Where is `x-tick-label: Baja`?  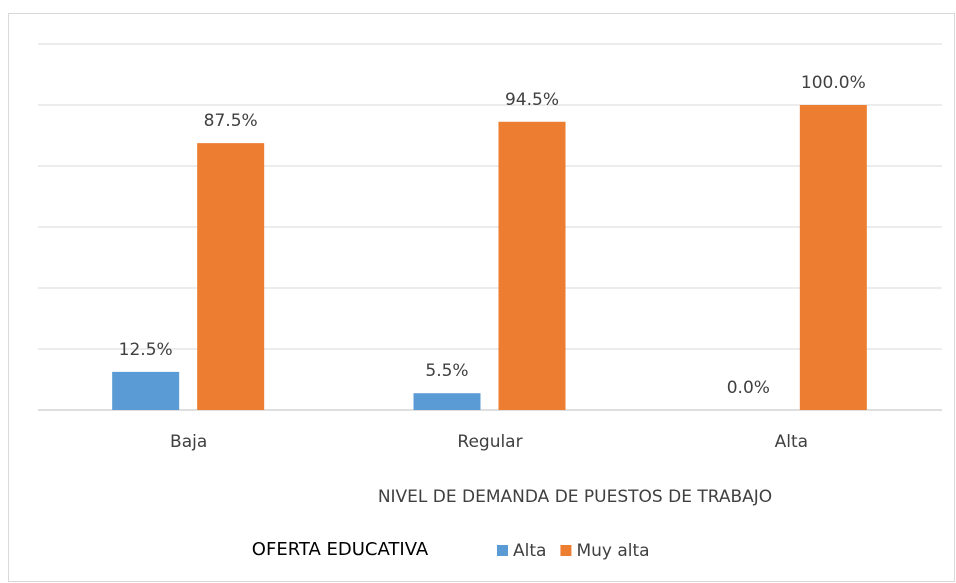 x-tick-label: Baja is located at coordinates (188, 442).